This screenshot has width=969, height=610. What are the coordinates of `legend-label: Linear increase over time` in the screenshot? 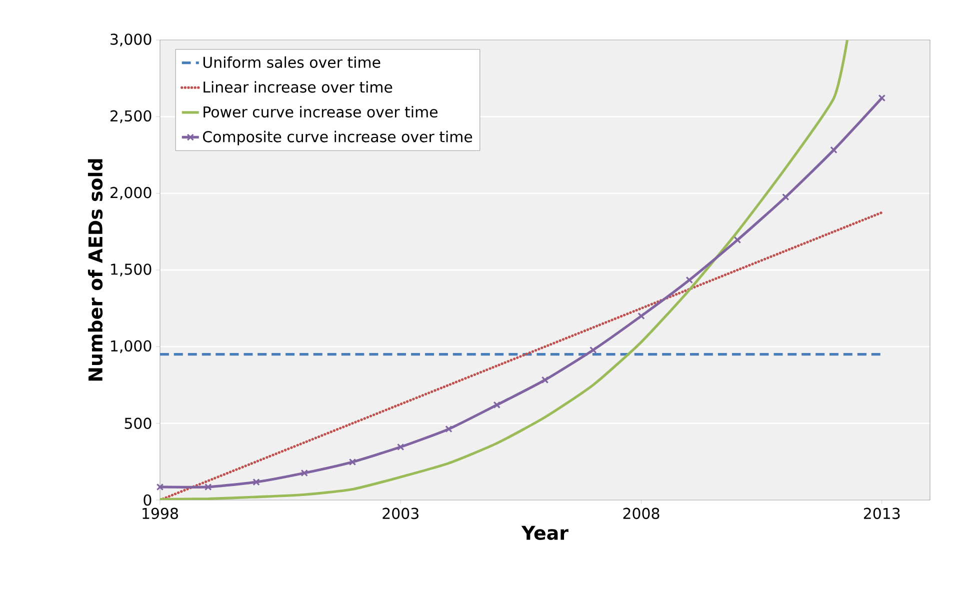 It's located at (298, 87).